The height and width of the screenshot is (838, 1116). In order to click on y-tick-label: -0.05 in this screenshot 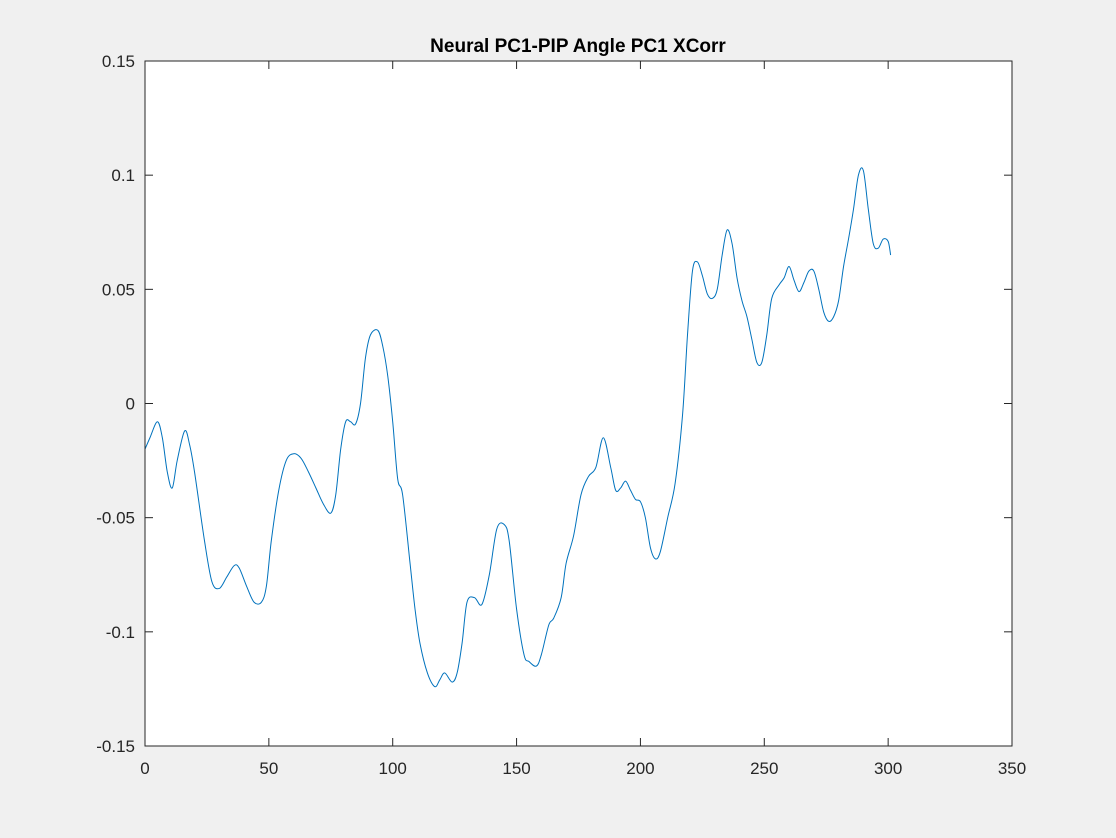, I will do `click(115, 518)`.